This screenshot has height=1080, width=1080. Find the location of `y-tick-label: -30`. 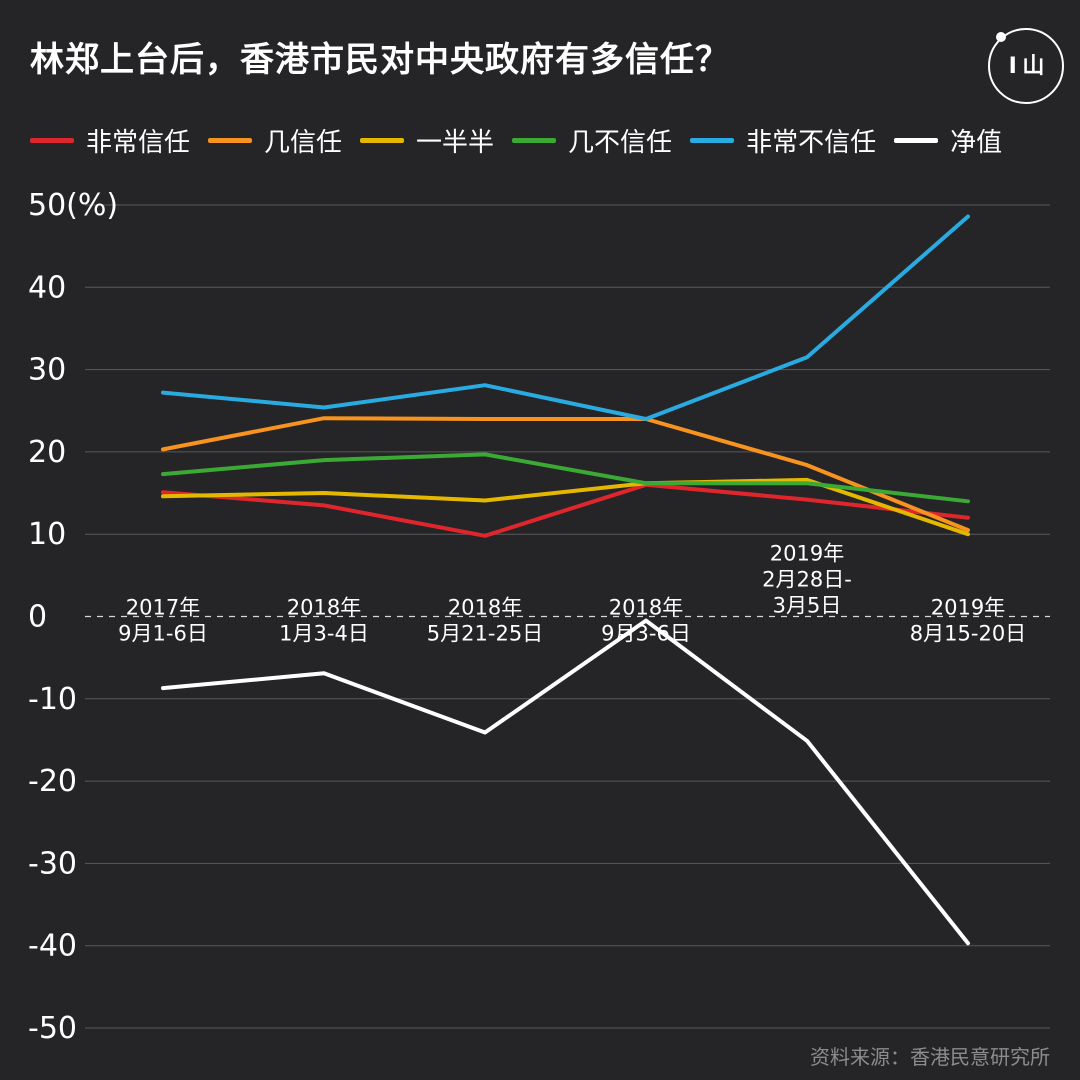

y-tick-label: -30 is located at coordinates (52, 863).